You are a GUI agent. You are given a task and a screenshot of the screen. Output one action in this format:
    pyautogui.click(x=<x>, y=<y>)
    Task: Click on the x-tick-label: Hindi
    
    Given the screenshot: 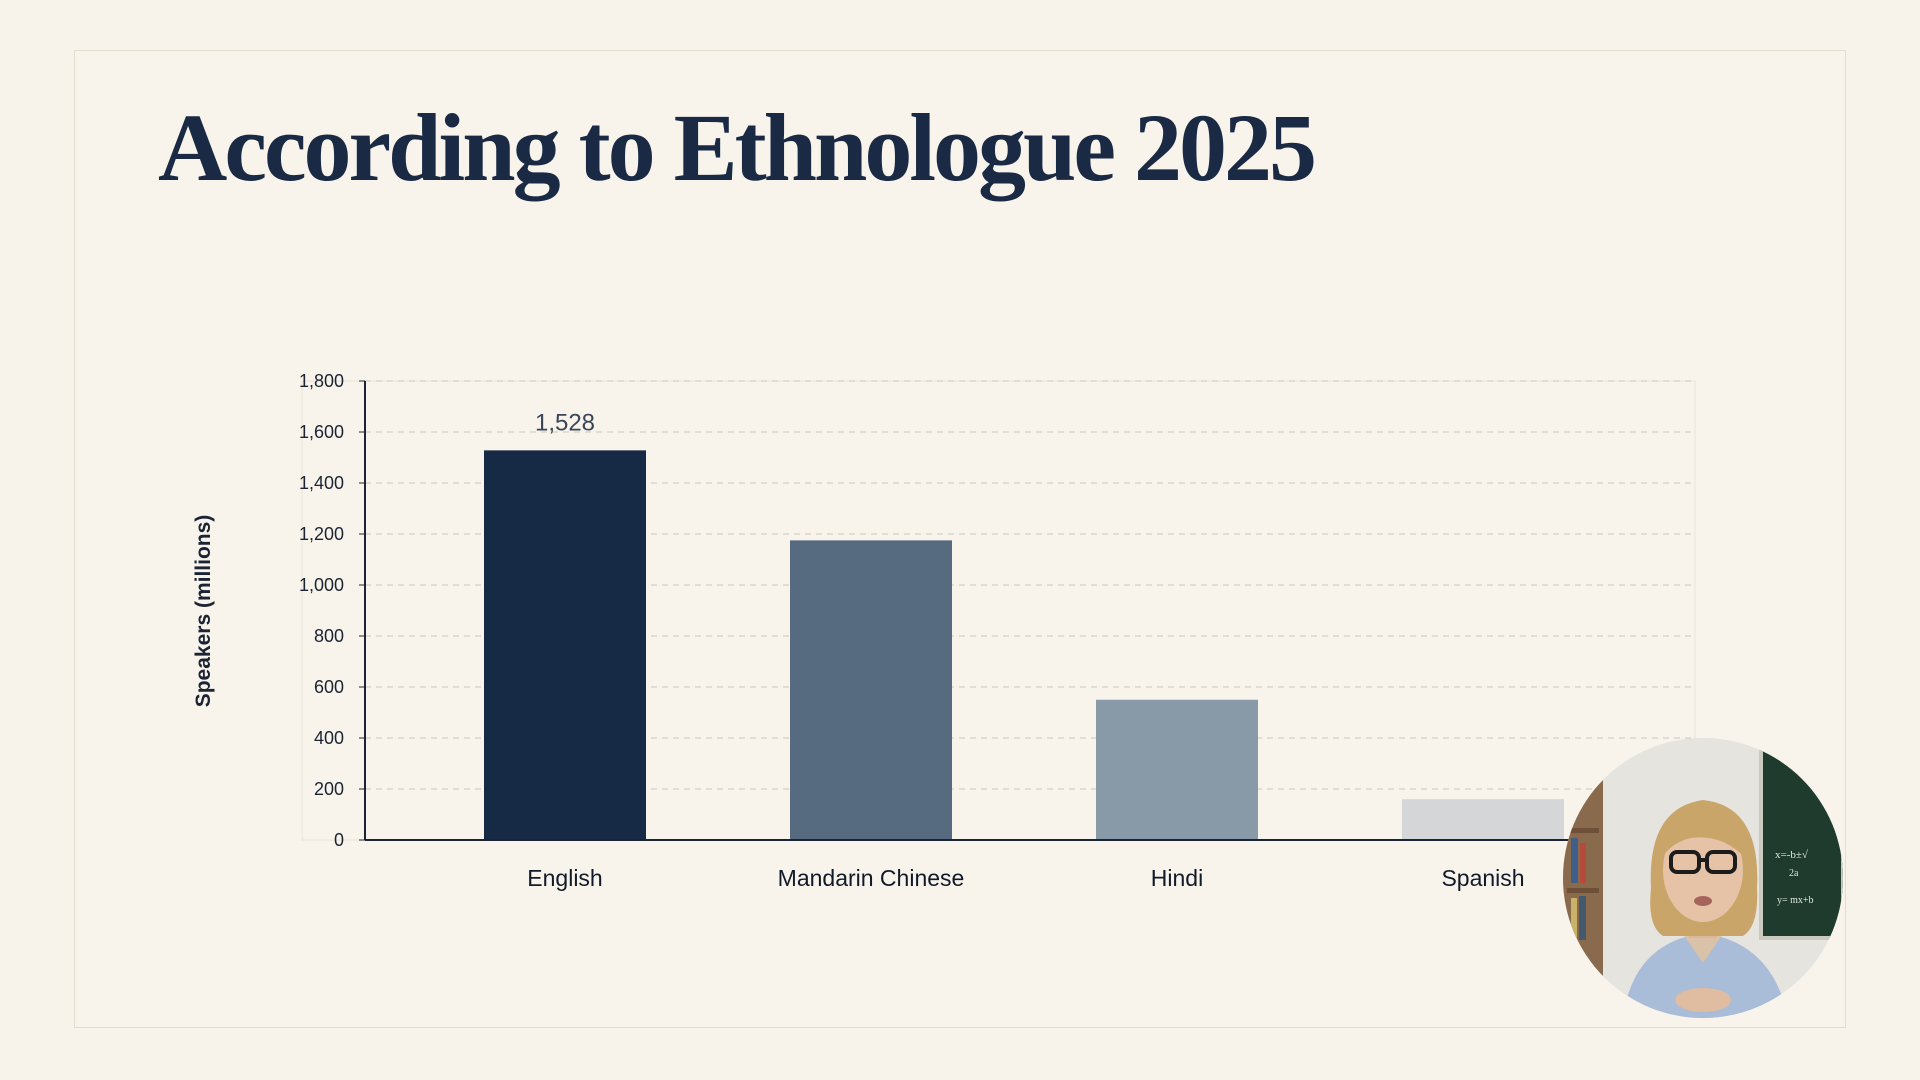 What is the action you would take?
    pyautogui.click(x=1177, y=878)
    